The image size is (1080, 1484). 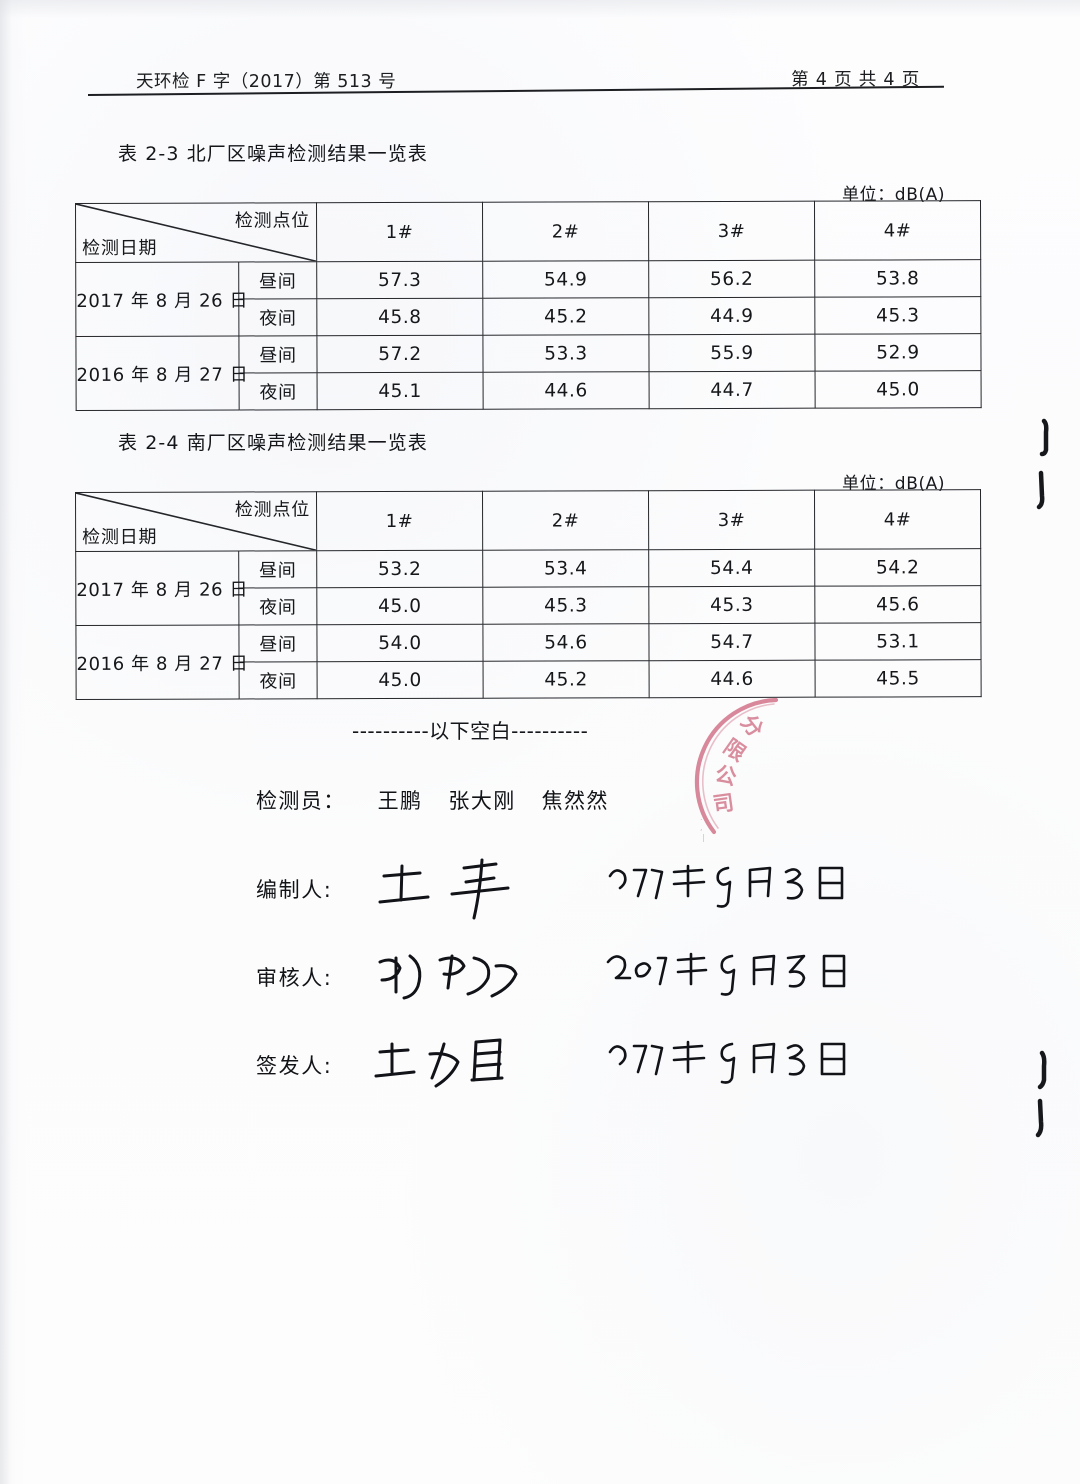 I want to click on value-cell: 54.2, so click(x=897, y=567).